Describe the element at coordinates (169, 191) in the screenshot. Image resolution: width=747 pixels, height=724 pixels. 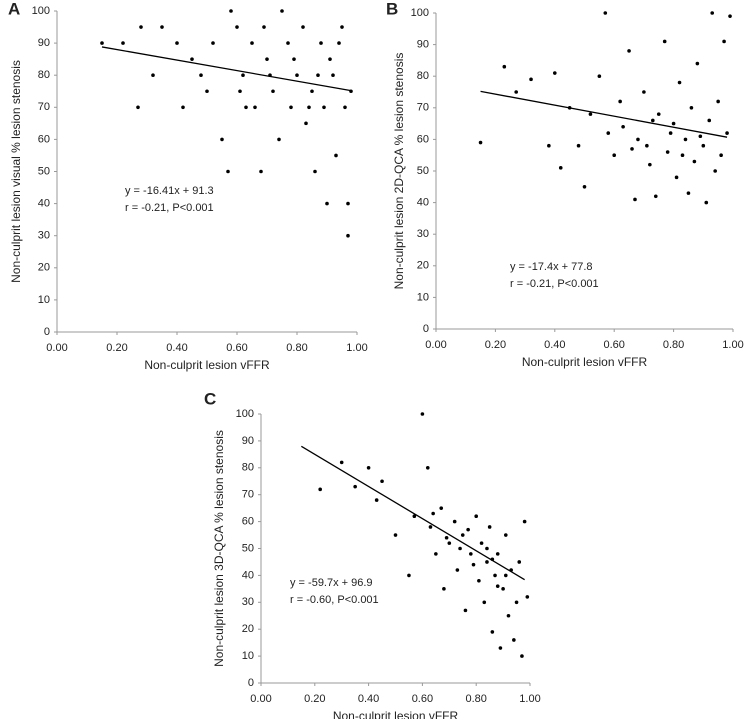
I see `annotation: y = -16.41x + 91.3` at that location.